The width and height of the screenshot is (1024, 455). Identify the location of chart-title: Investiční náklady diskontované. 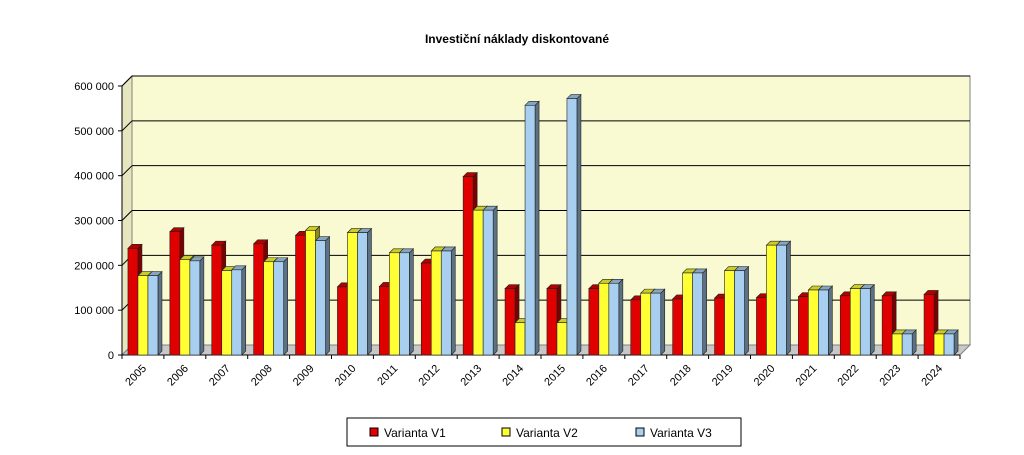
(517, 39).